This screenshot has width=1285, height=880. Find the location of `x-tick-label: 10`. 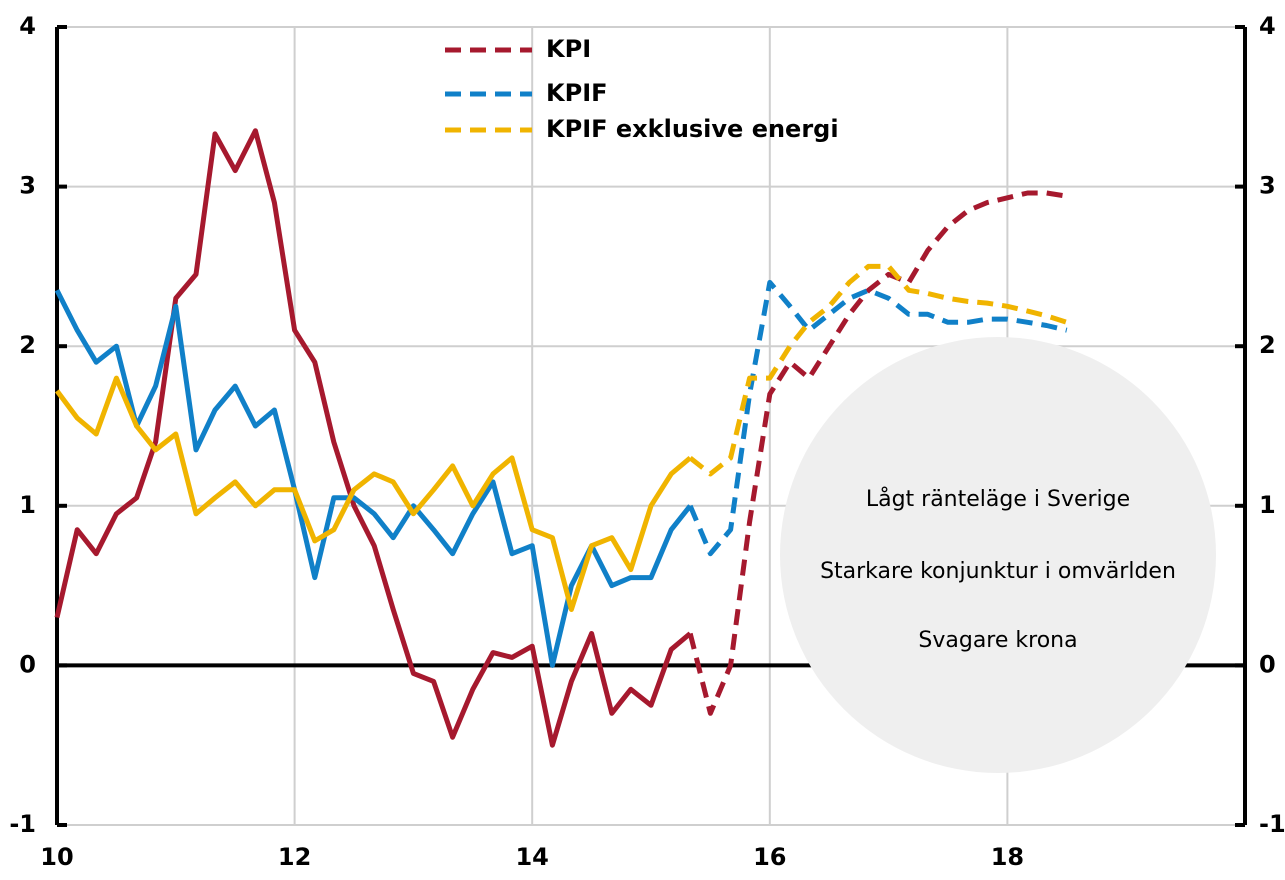

x-tick-label: 10 is located at coordinates (56, 857).